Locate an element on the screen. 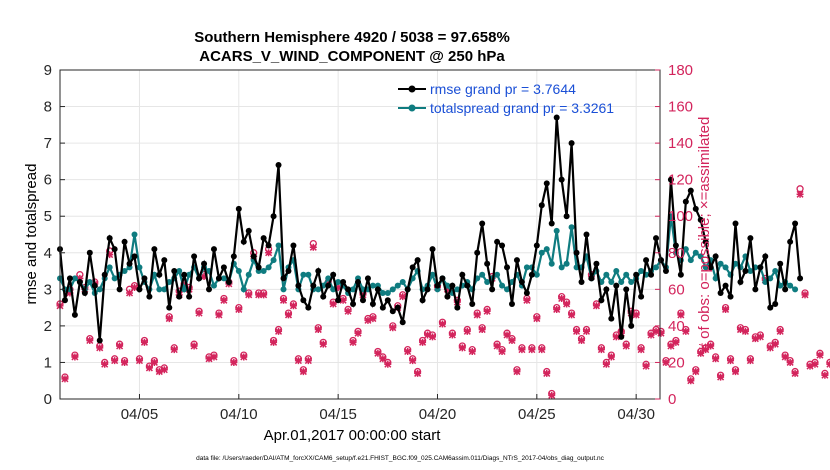 This screenshot has width=830, height=470. x-axis: 04/05 04/10 04/15 04/20 04/25 04/30 is located at coordinates (388, 408).